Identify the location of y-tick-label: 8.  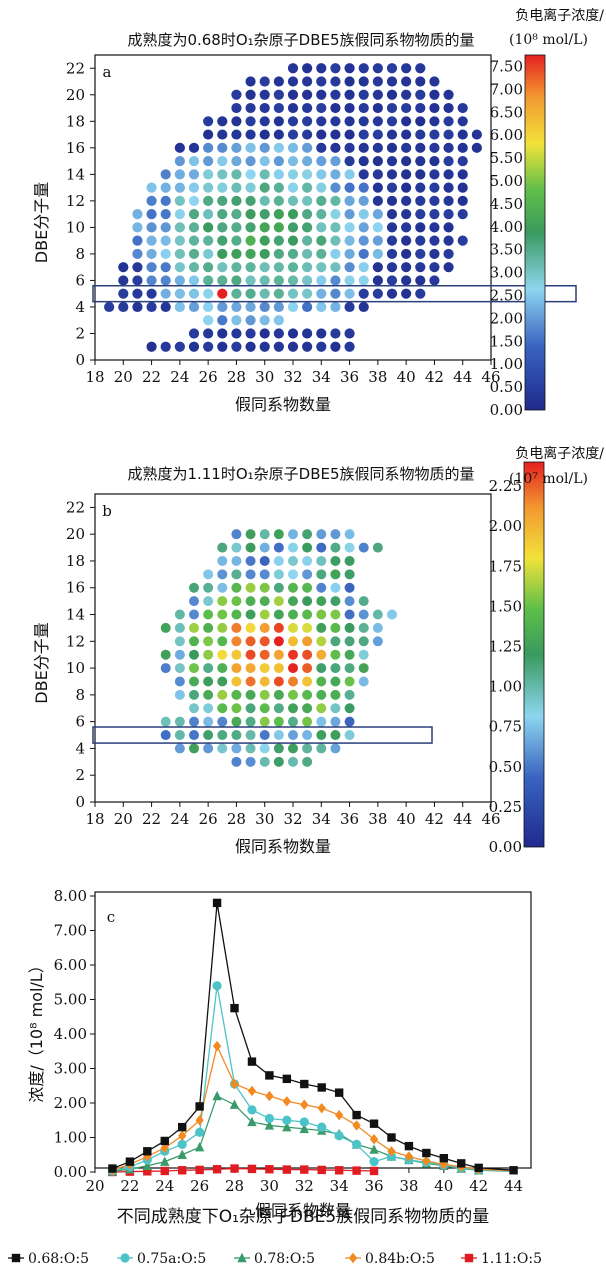
(80, 254).